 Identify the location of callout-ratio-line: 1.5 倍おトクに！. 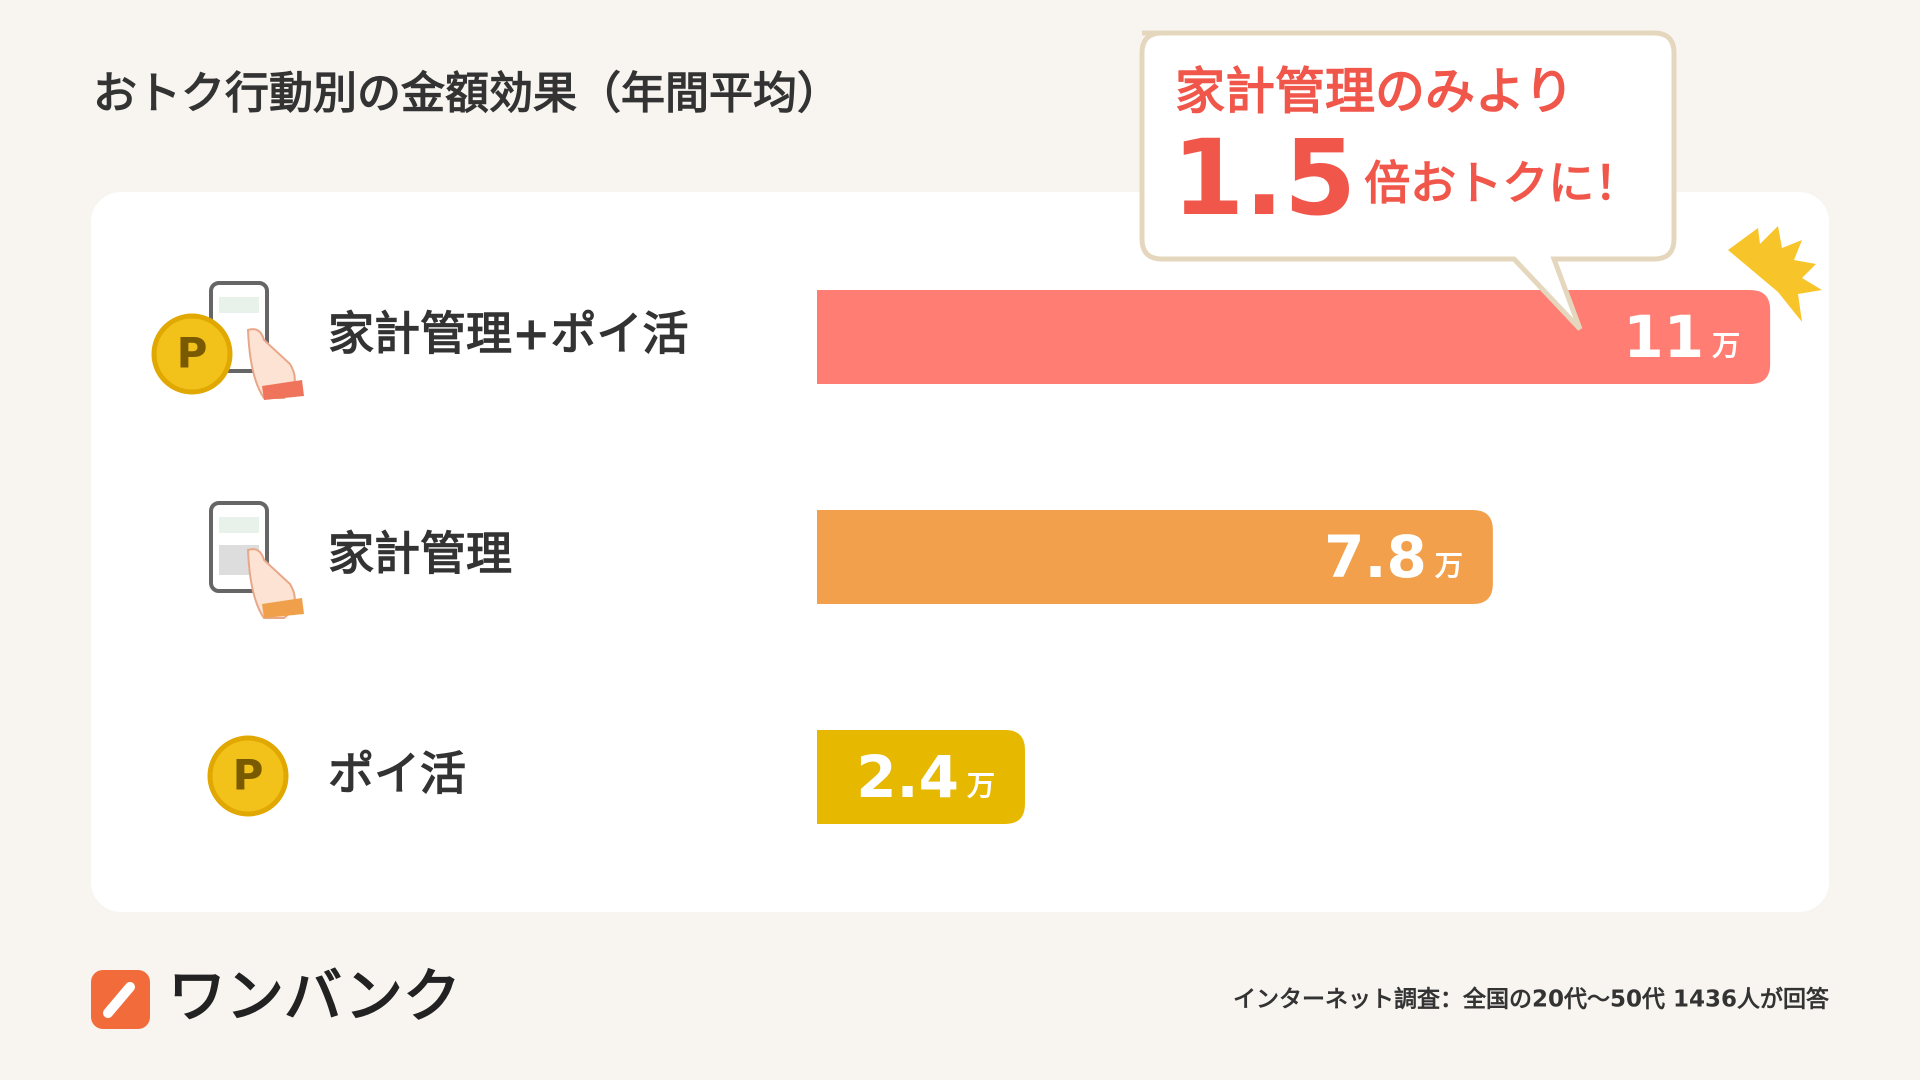
(1406, 178).